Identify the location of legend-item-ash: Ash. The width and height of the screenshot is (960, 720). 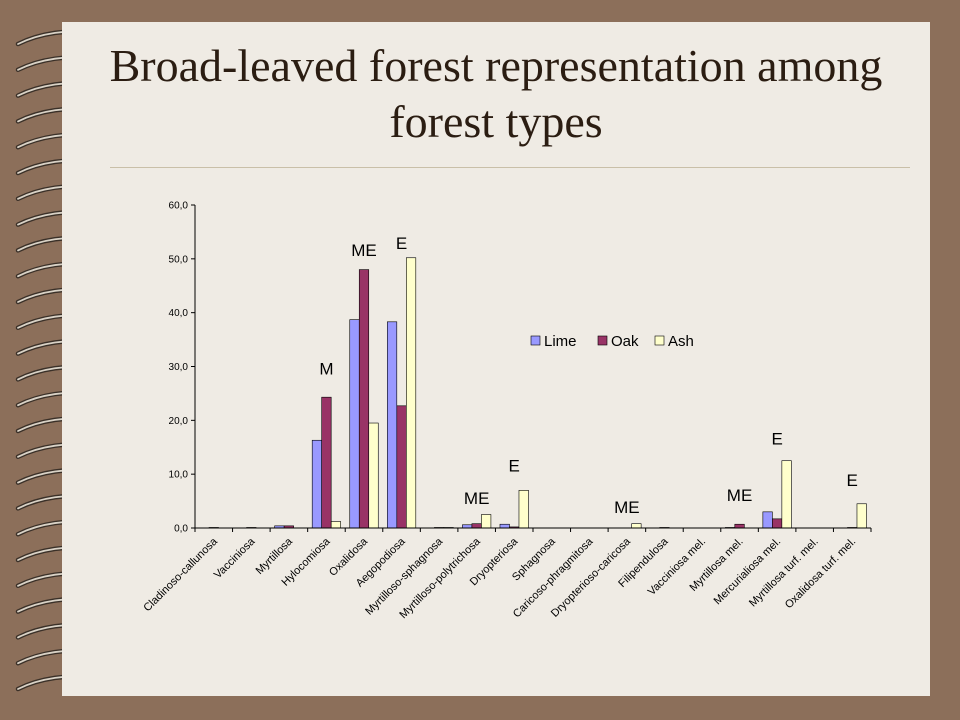
(674, 341).